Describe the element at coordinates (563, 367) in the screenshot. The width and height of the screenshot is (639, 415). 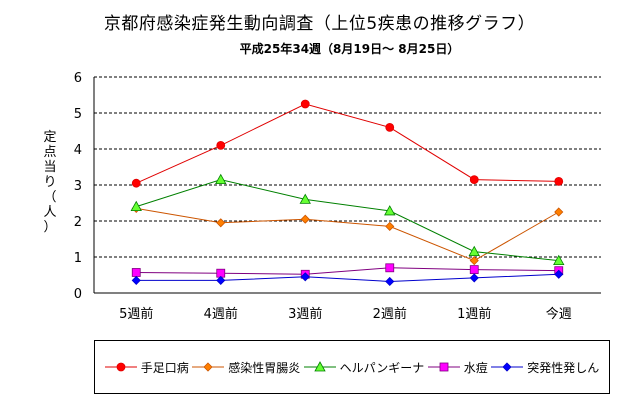
I see `legend-label: 突発性発しん` at that location.